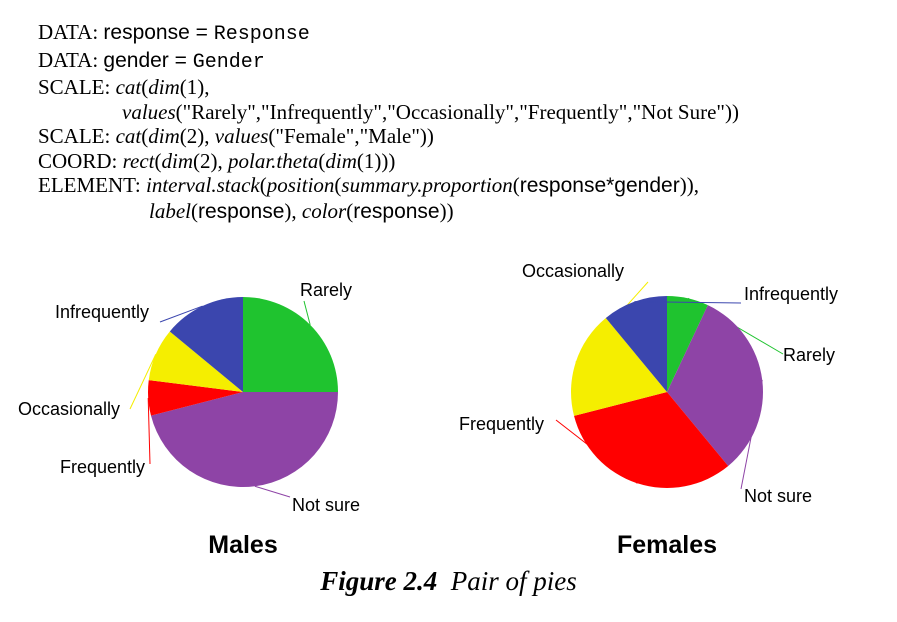  Describe the element at coordinates (203, 185) in the screenshot. I see `code-function: interval.stack` at that location.